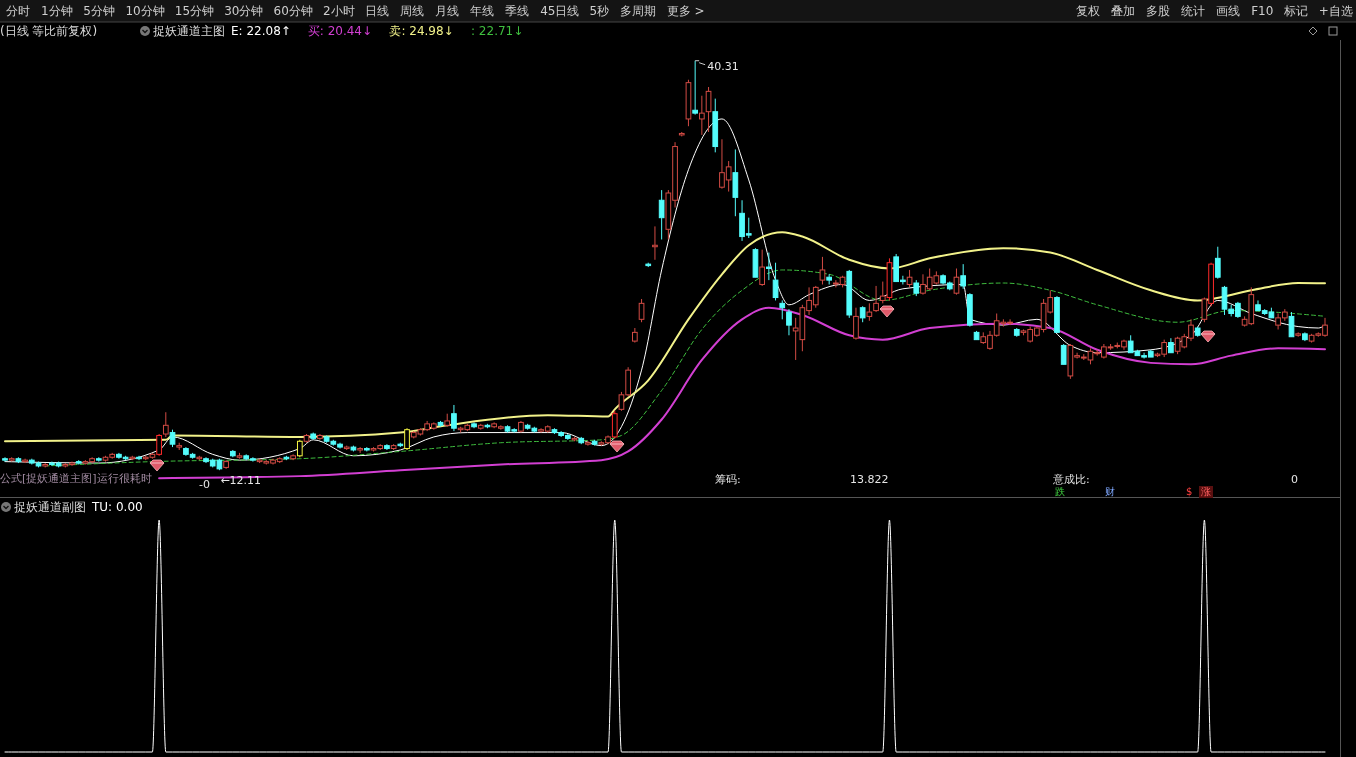 This screenshot has width=1356, height=757. I want to click on text: 叠加, so click(1123, 11).